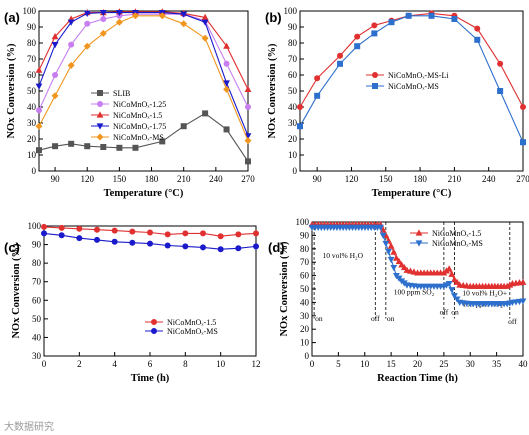 The width and height of the screenshot is (529, 435). Describe the element at coordinates (386, 179) in the screenshot. I see `x-tick-label: 150` at that location.